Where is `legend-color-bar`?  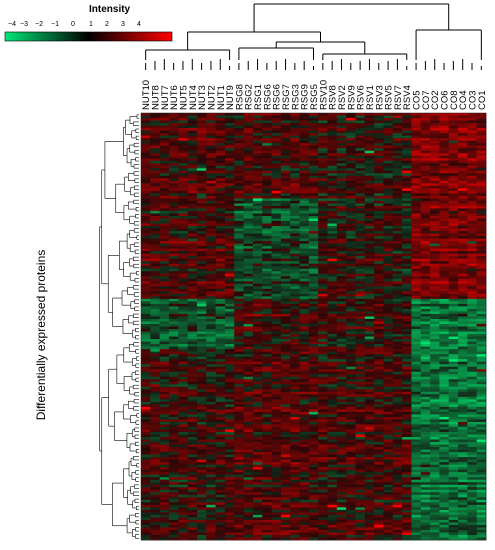 legend-color-bar is located at coordinates (88, 36).